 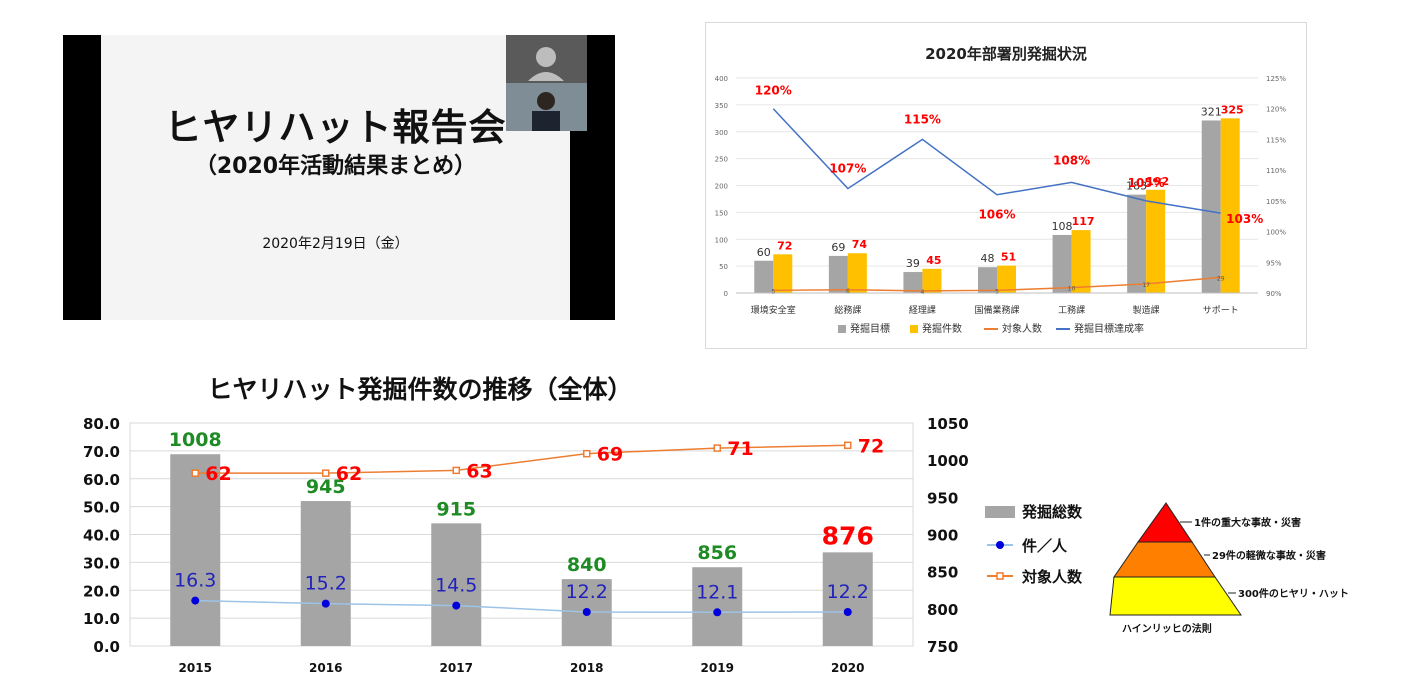 I want to click on x-tick-label: 2015, so click(x=195, y=668).